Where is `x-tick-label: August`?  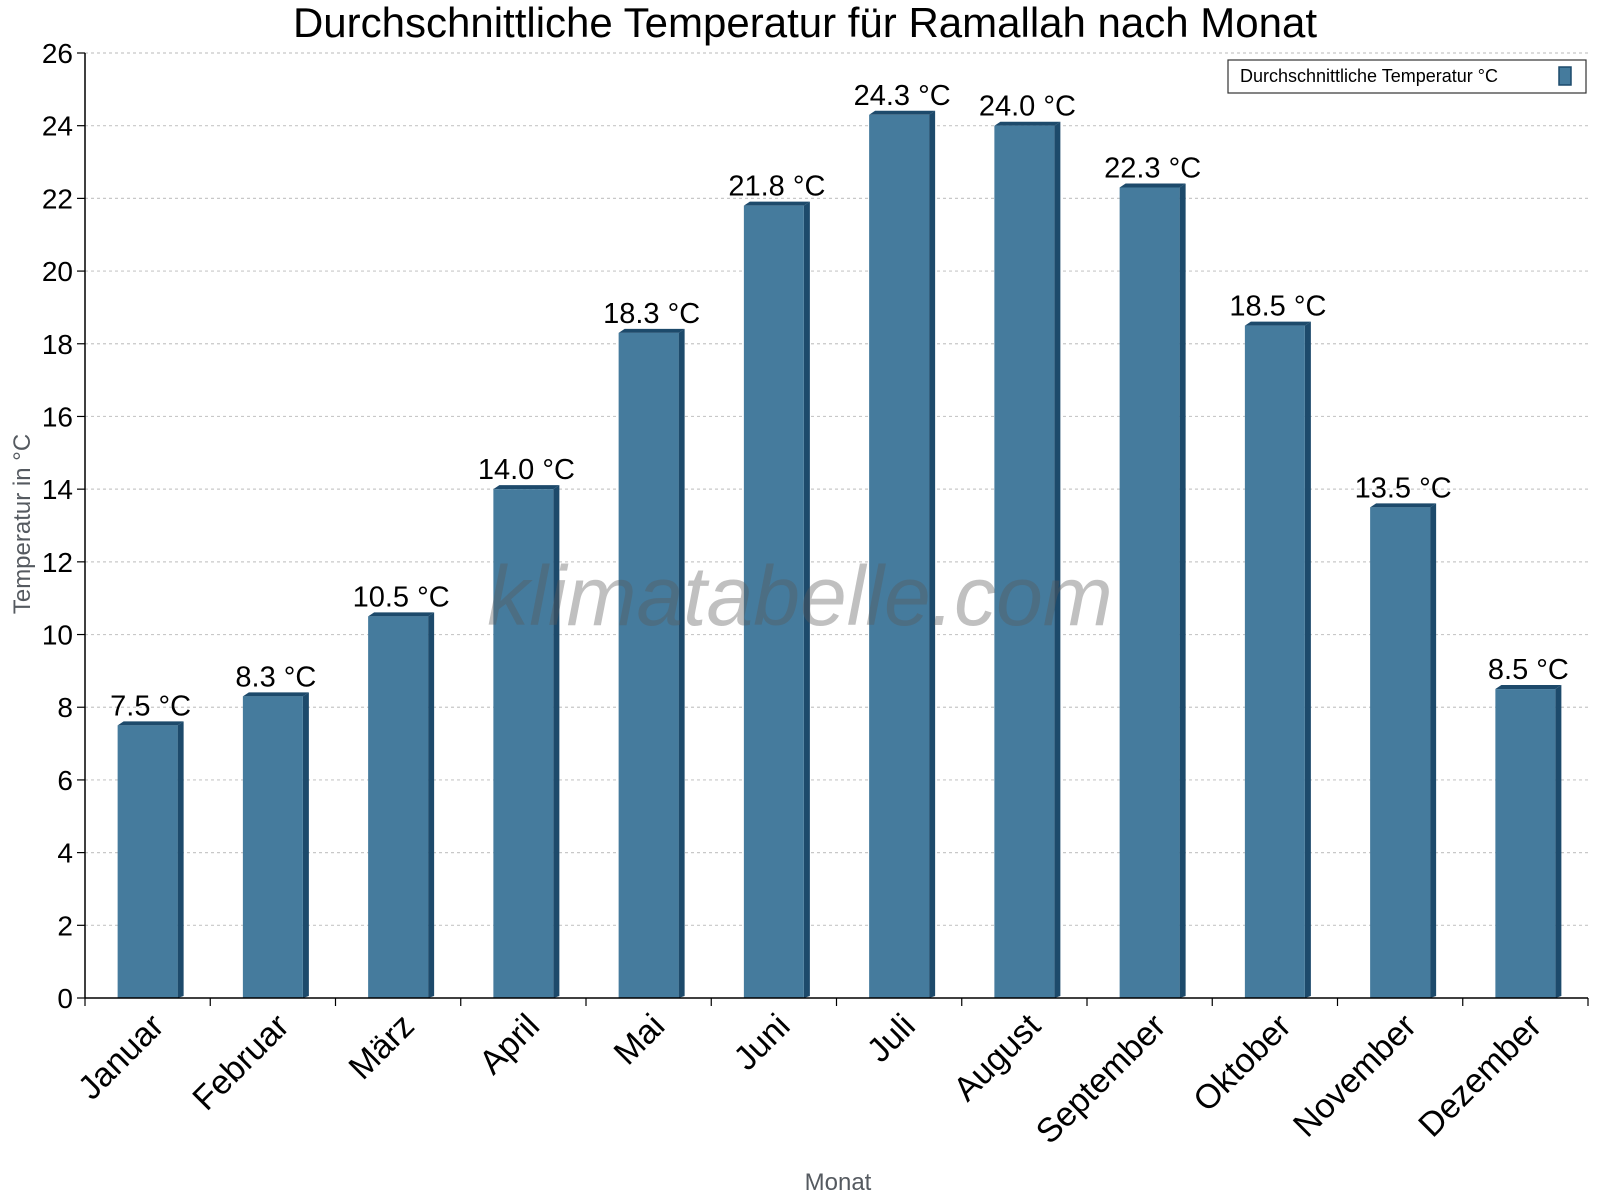
x-tick-label: August is located at coordinates (997, 1057).